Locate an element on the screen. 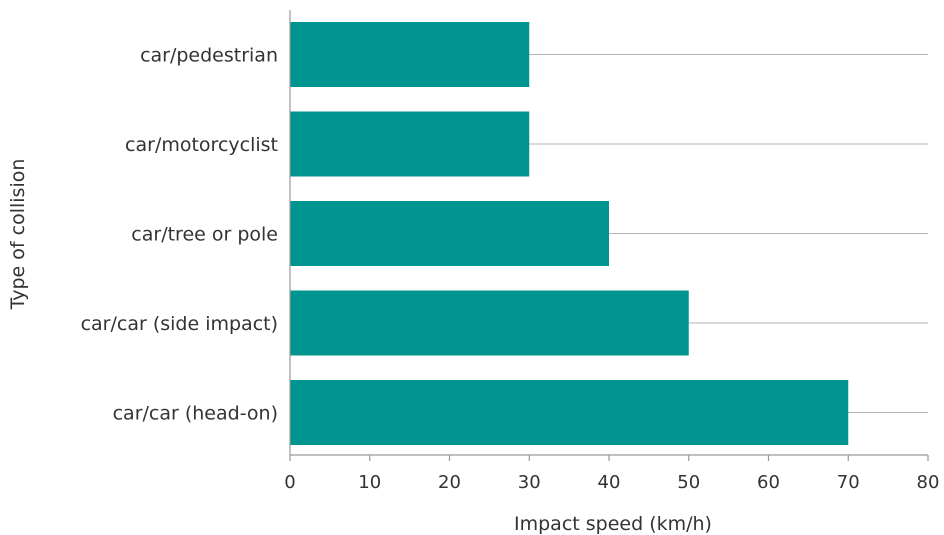  x-tick-label: 30 is located at coordinates (529, 482).